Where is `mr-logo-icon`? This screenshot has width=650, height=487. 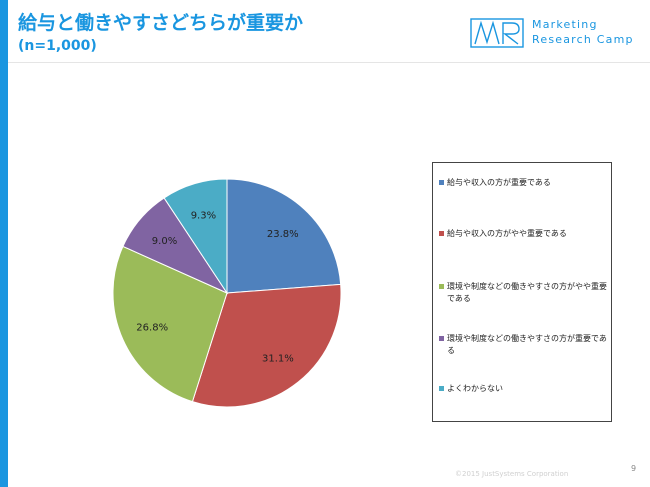 mr-logo-icon is located at coordinates (497, 33).